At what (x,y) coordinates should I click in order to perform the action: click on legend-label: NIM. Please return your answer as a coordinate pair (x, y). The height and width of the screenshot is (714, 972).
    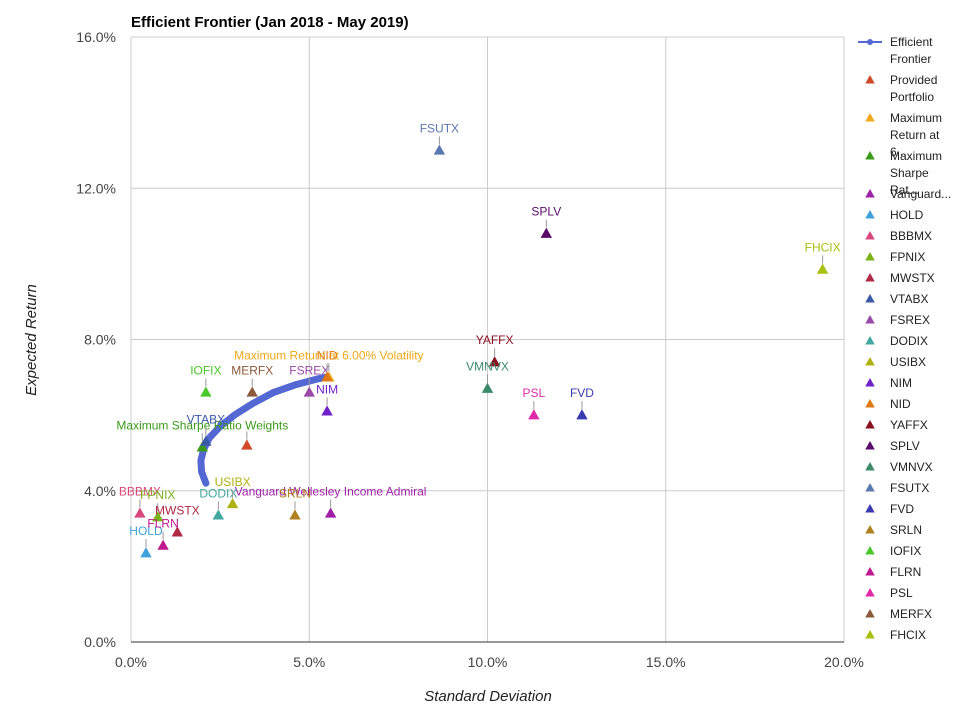
    Looking at the image, I should click on (901, 383).